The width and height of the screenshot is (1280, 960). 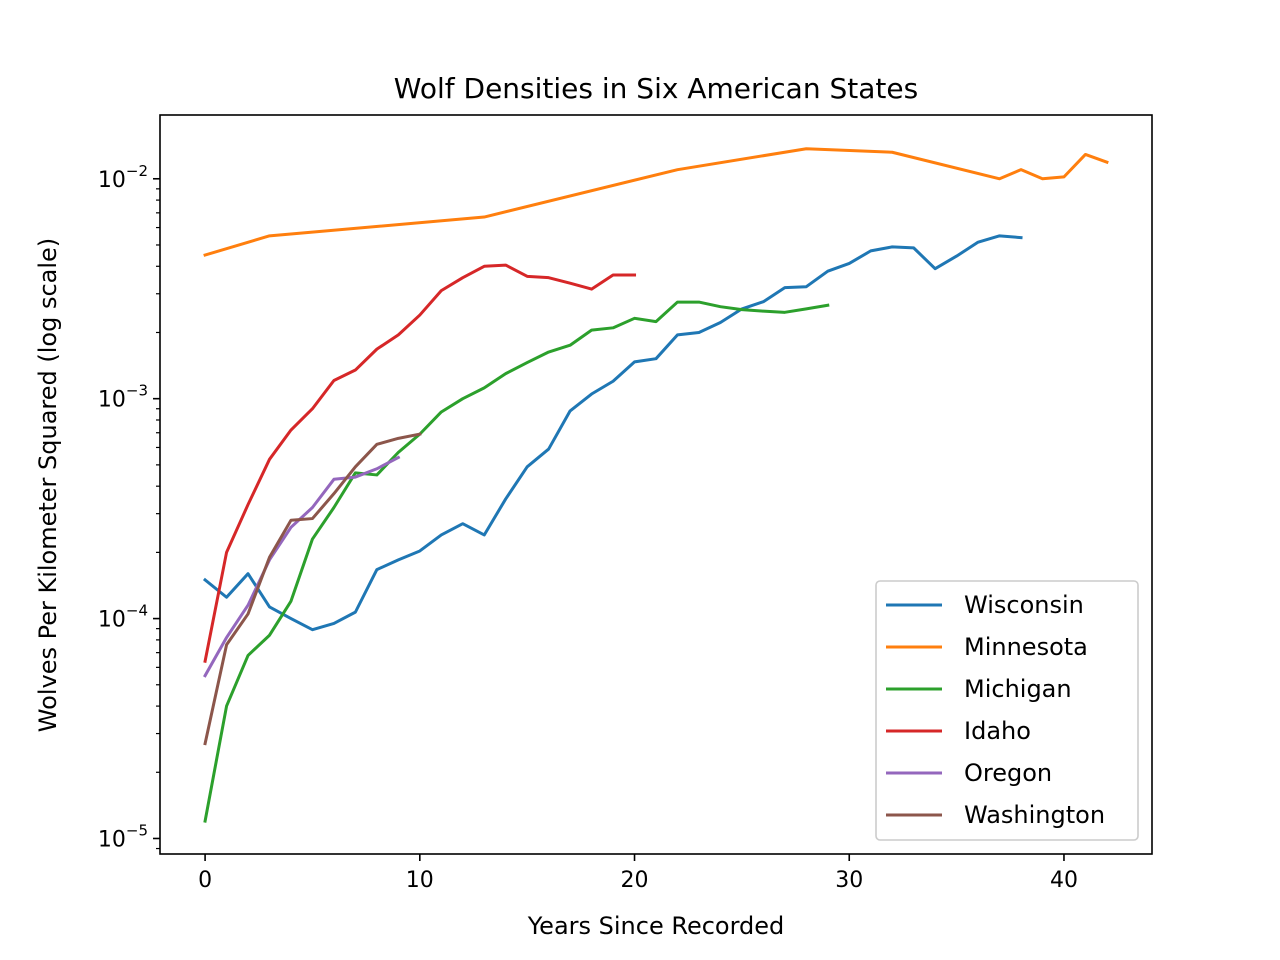 I want to click on legend-label-idaho: Idaho, so click(x=997, y=731).